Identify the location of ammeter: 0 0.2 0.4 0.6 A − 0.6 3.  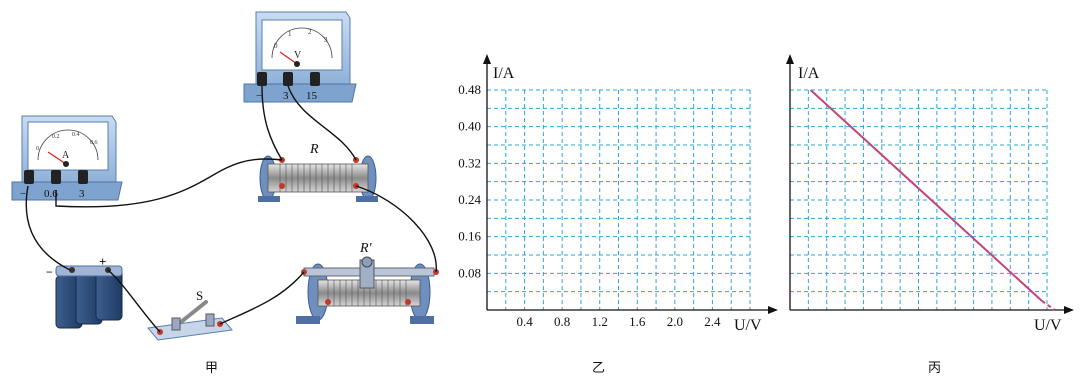
(67, 158).